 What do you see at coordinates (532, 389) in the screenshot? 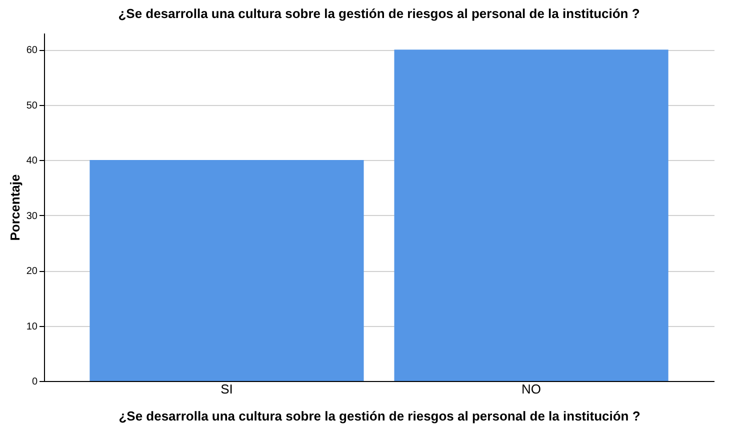
I see `x-tick-label: NO` at bounding box center [532, 389].